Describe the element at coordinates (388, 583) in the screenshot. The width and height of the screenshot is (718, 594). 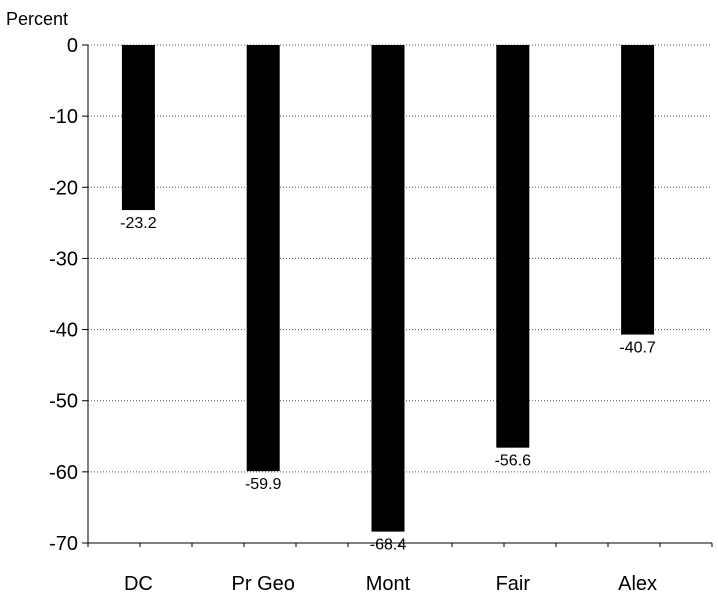
I see `x-tick-label: Mont` at that location.